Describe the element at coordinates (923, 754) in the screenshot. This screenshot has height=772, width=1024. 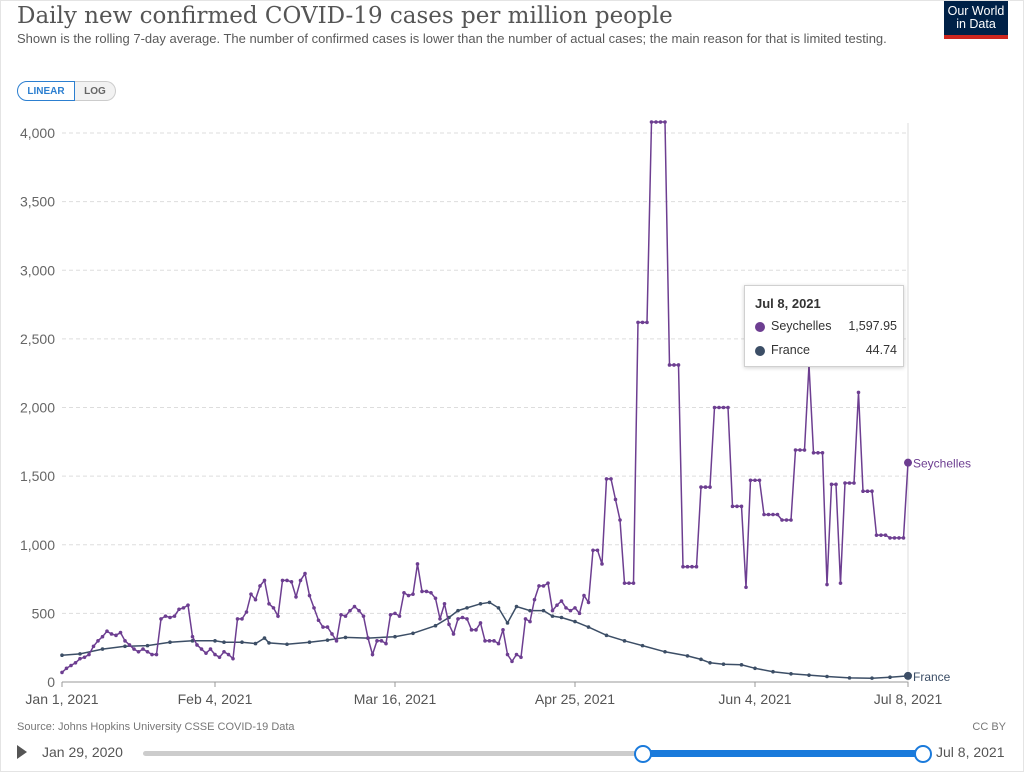
I see `timeline-end-handle` at that location.